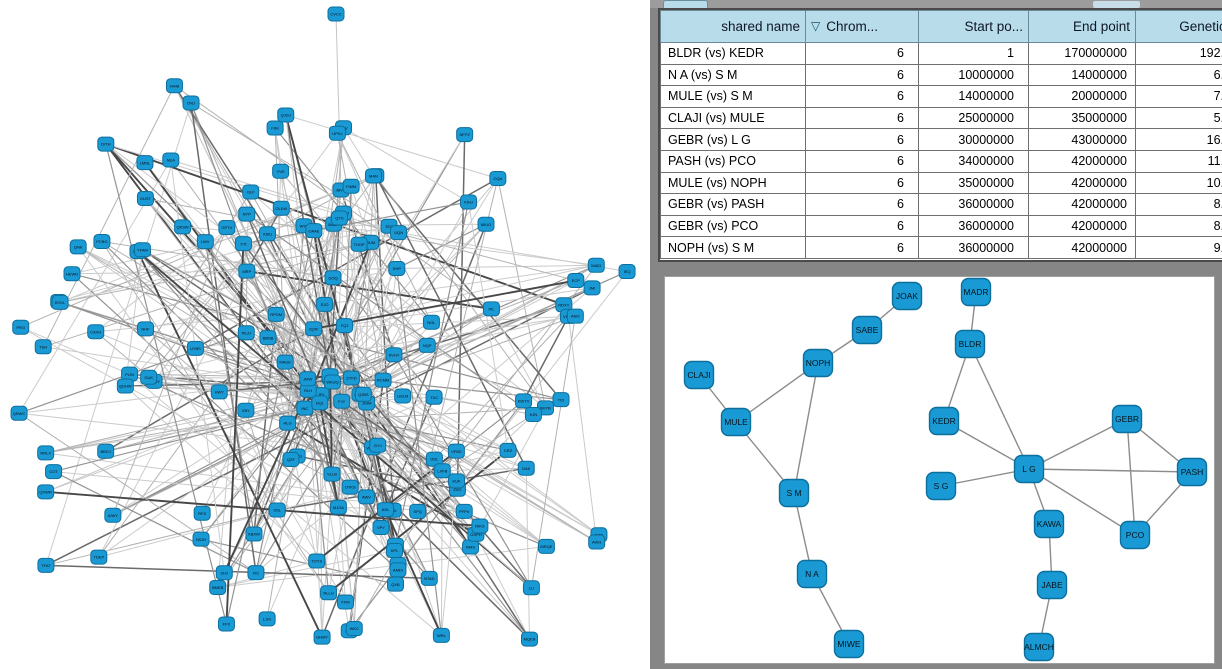 This screenshot has height=669, width=1222. Describe the element at coordinates (308, 379) in the screenshot. I see `network-node: JMW` at that location.